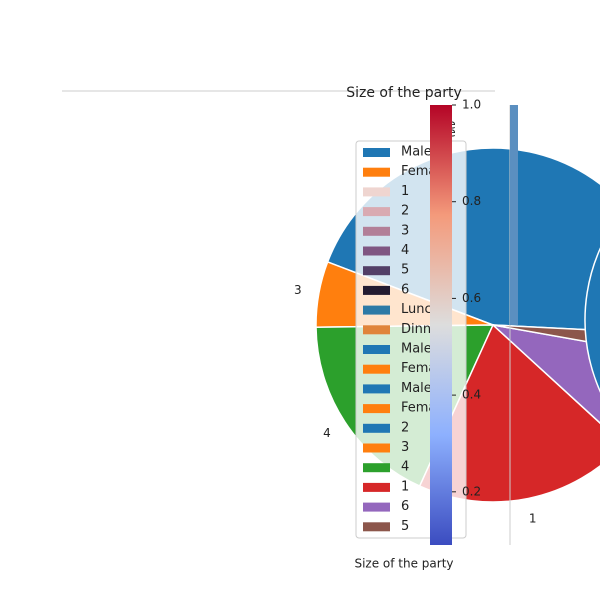 This screenshot has width=600, height=604. Describe the element at coordinates (514, 215) in the screenshot. I see `panel-strip` at that location.